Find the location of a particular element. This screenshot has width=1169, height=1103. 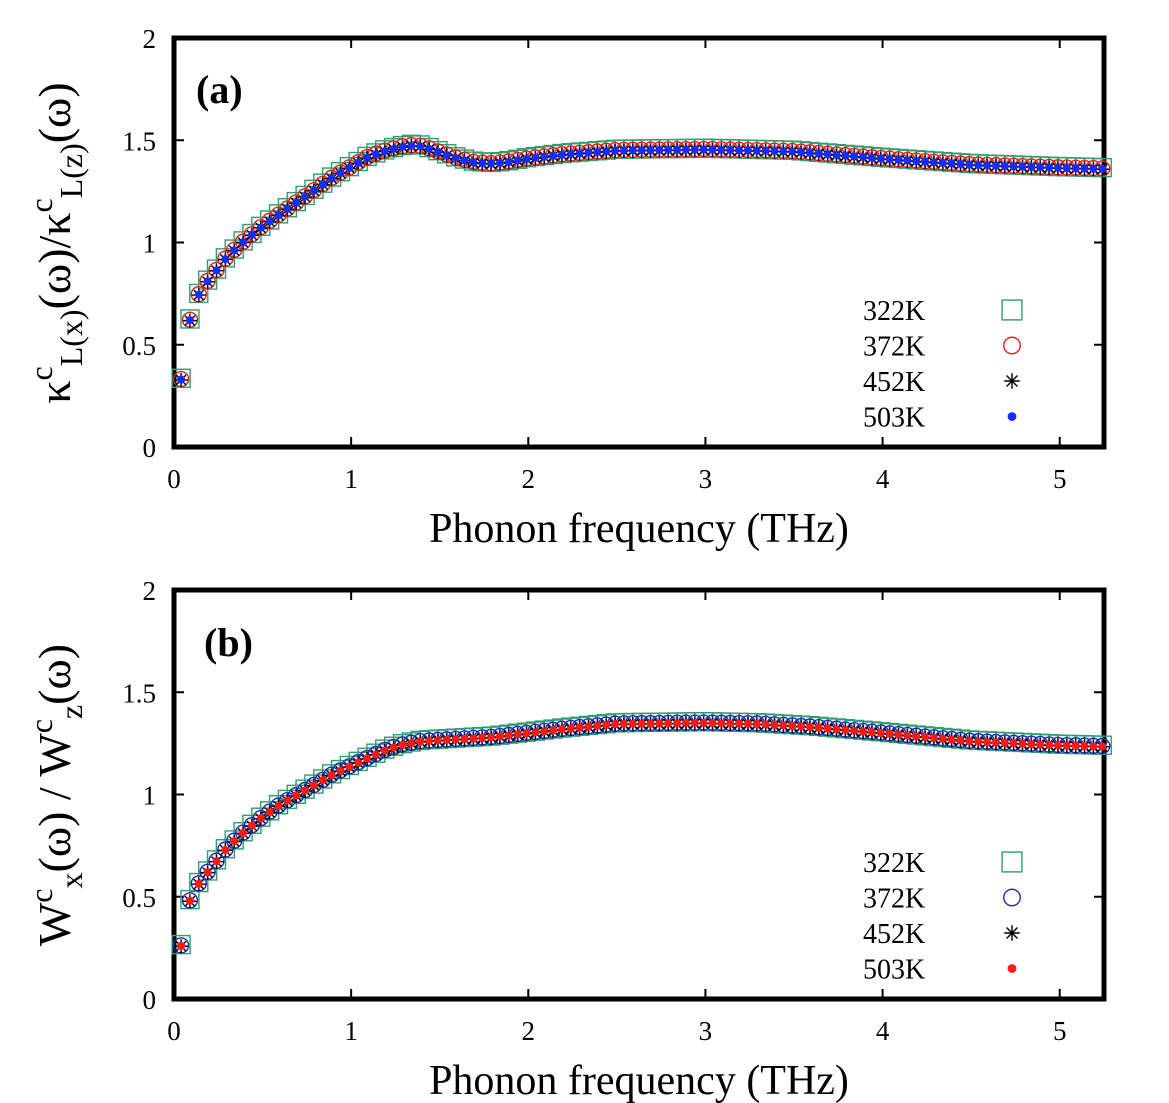

y-axis-label-part: c is located at coordinates (41, 373).